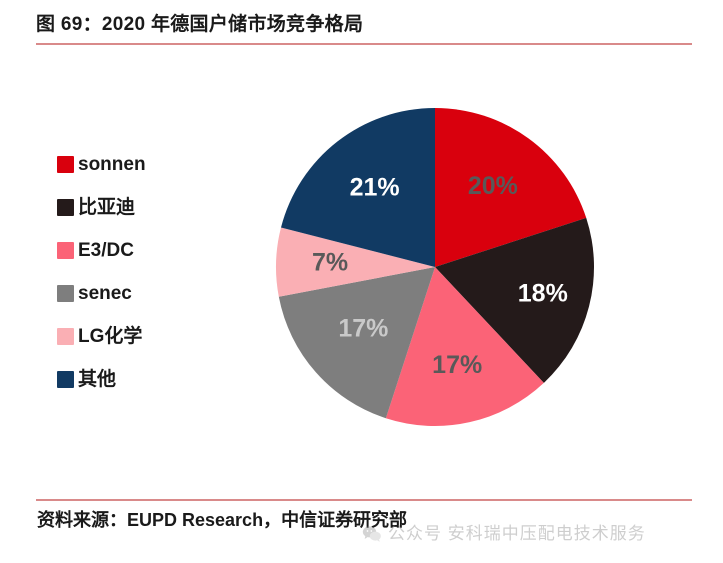 The height and width of the screenshot is (563, 723). Describe the element at coordinates (147, 207) in the screenshot. I see `legend-item: 比亚迪` at that location.